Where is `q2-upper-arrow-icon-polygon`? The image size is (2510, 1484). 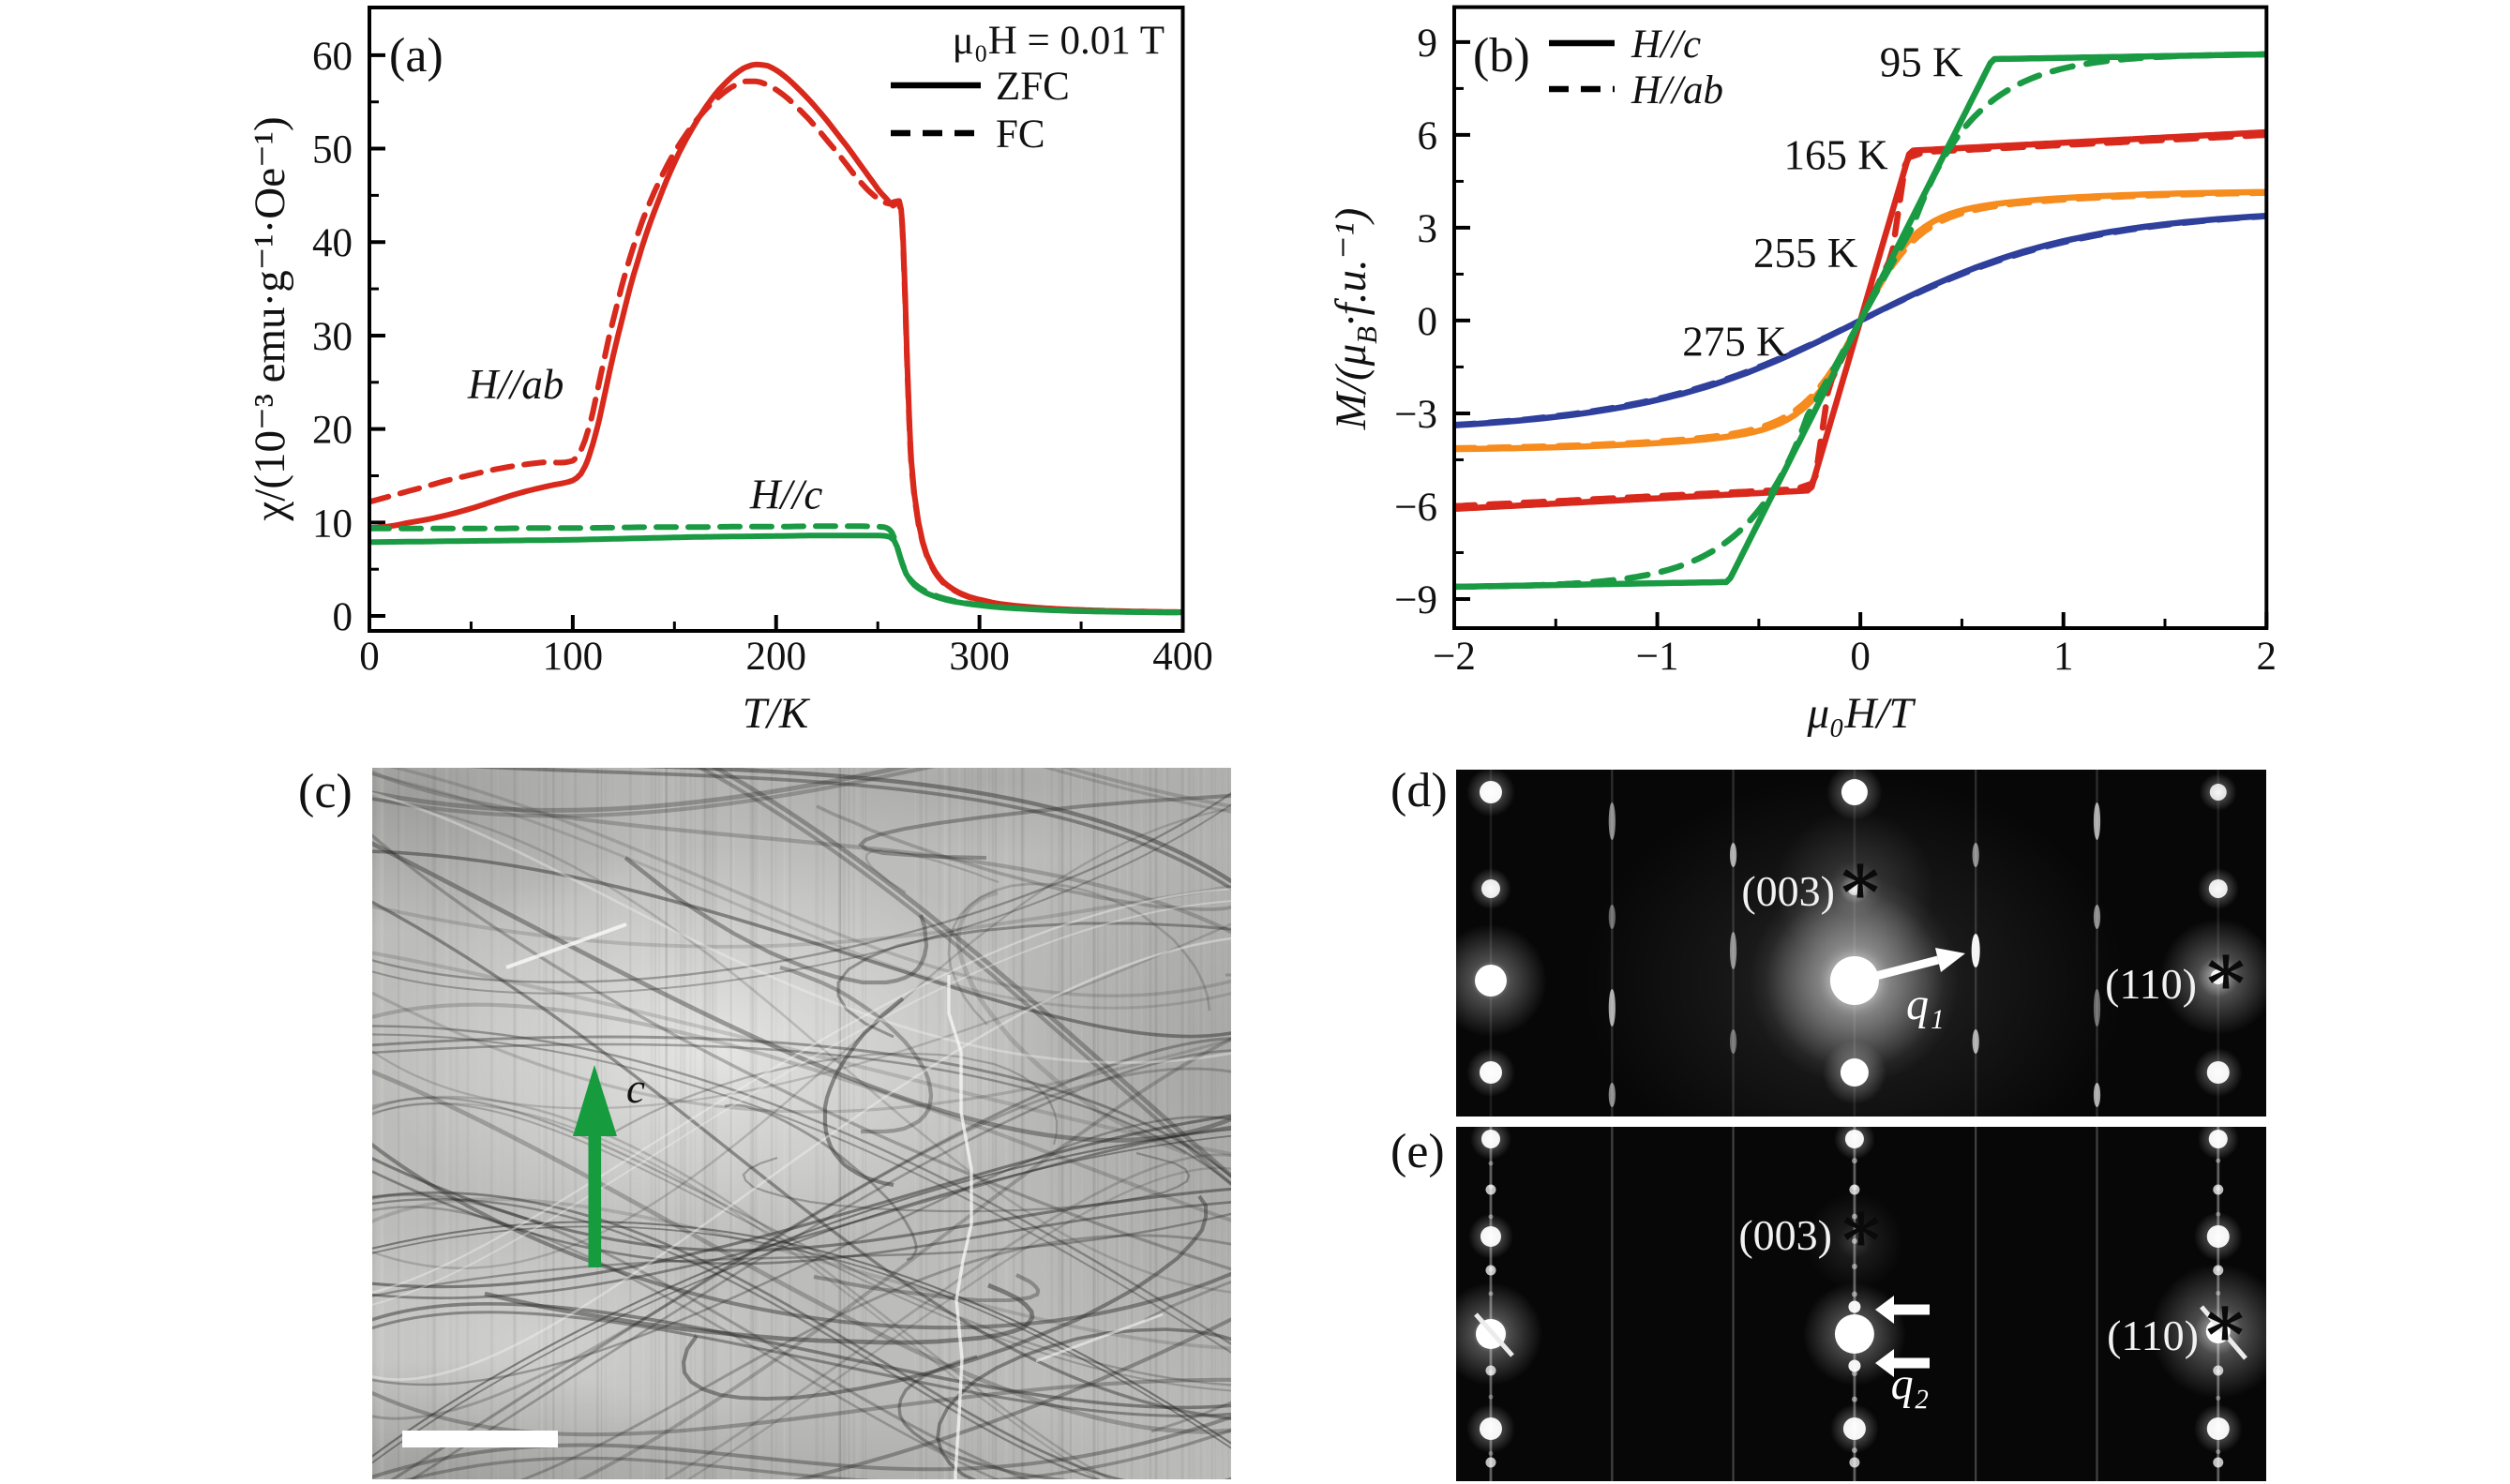 q2-upper-arrow-icon-polygon is located at coordinates (1885, 1310).